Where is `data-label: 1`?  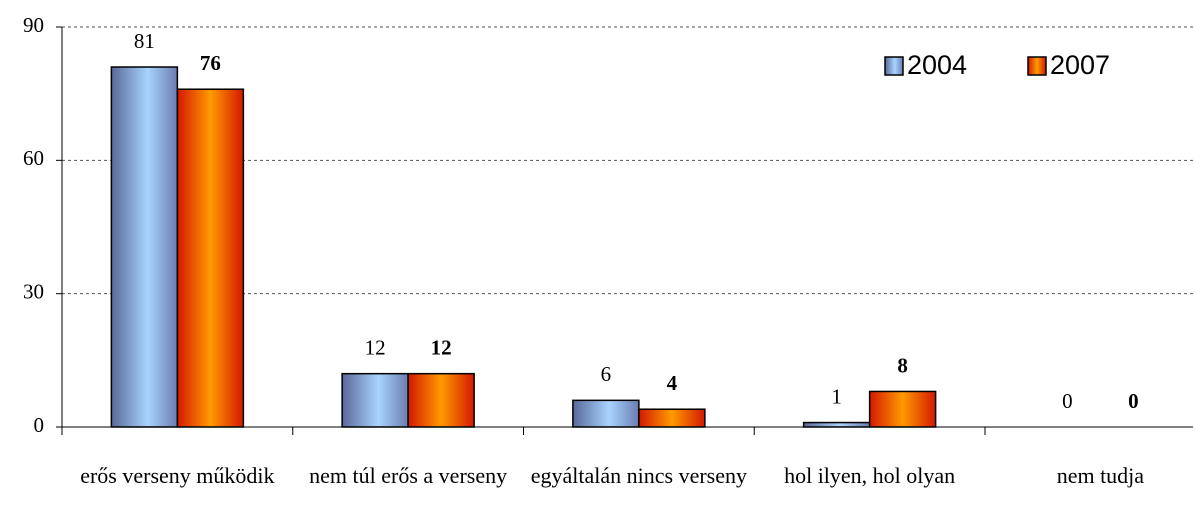
data-label: 1 is located at coordinates (836, 396).